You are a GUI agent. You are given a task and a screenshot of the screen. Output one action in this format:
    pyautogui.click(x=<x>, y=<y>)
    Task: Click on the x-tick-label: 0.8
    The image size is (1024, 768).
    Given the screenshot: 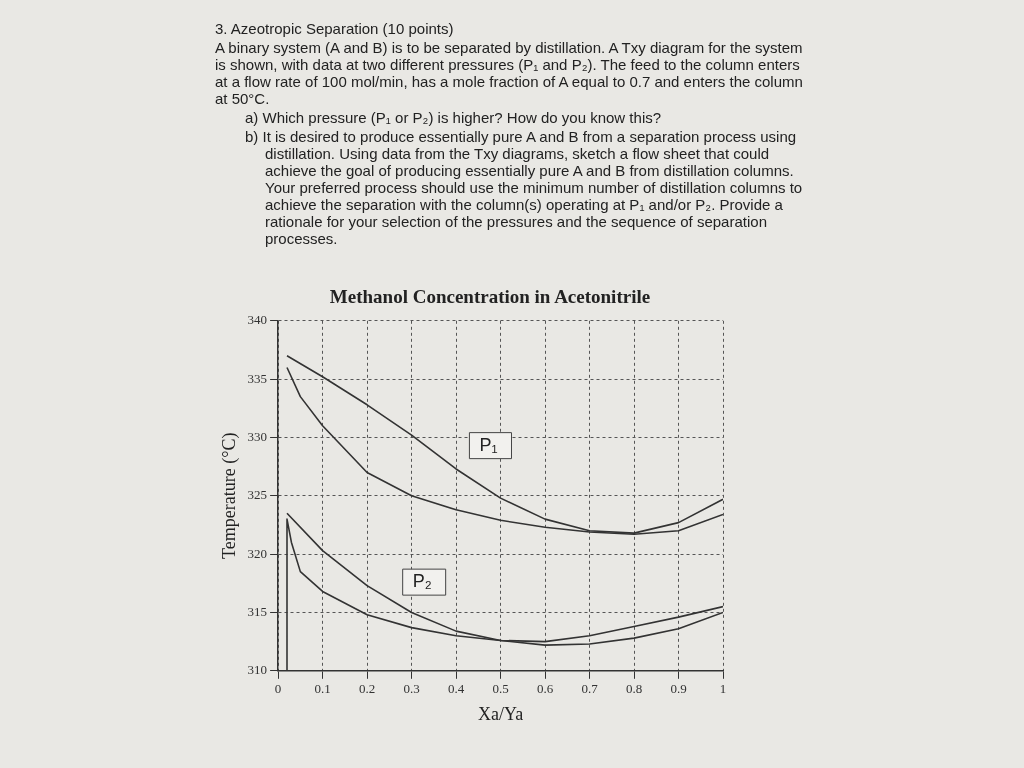 What is the action you would take?
    pyautogui.click(x=634, y=689)
    